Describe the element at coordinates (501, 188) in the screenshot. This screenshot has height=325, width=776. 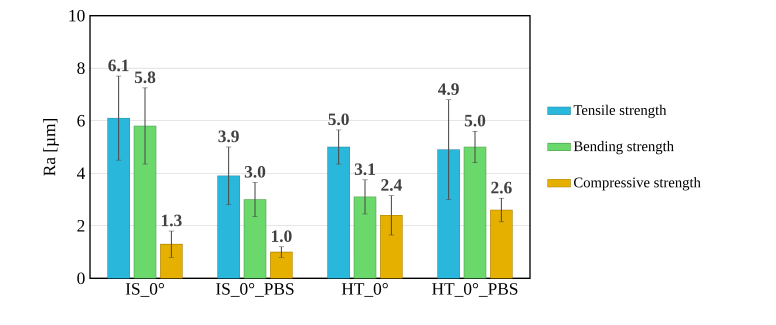
I see `data-label: 2.6` at that location.